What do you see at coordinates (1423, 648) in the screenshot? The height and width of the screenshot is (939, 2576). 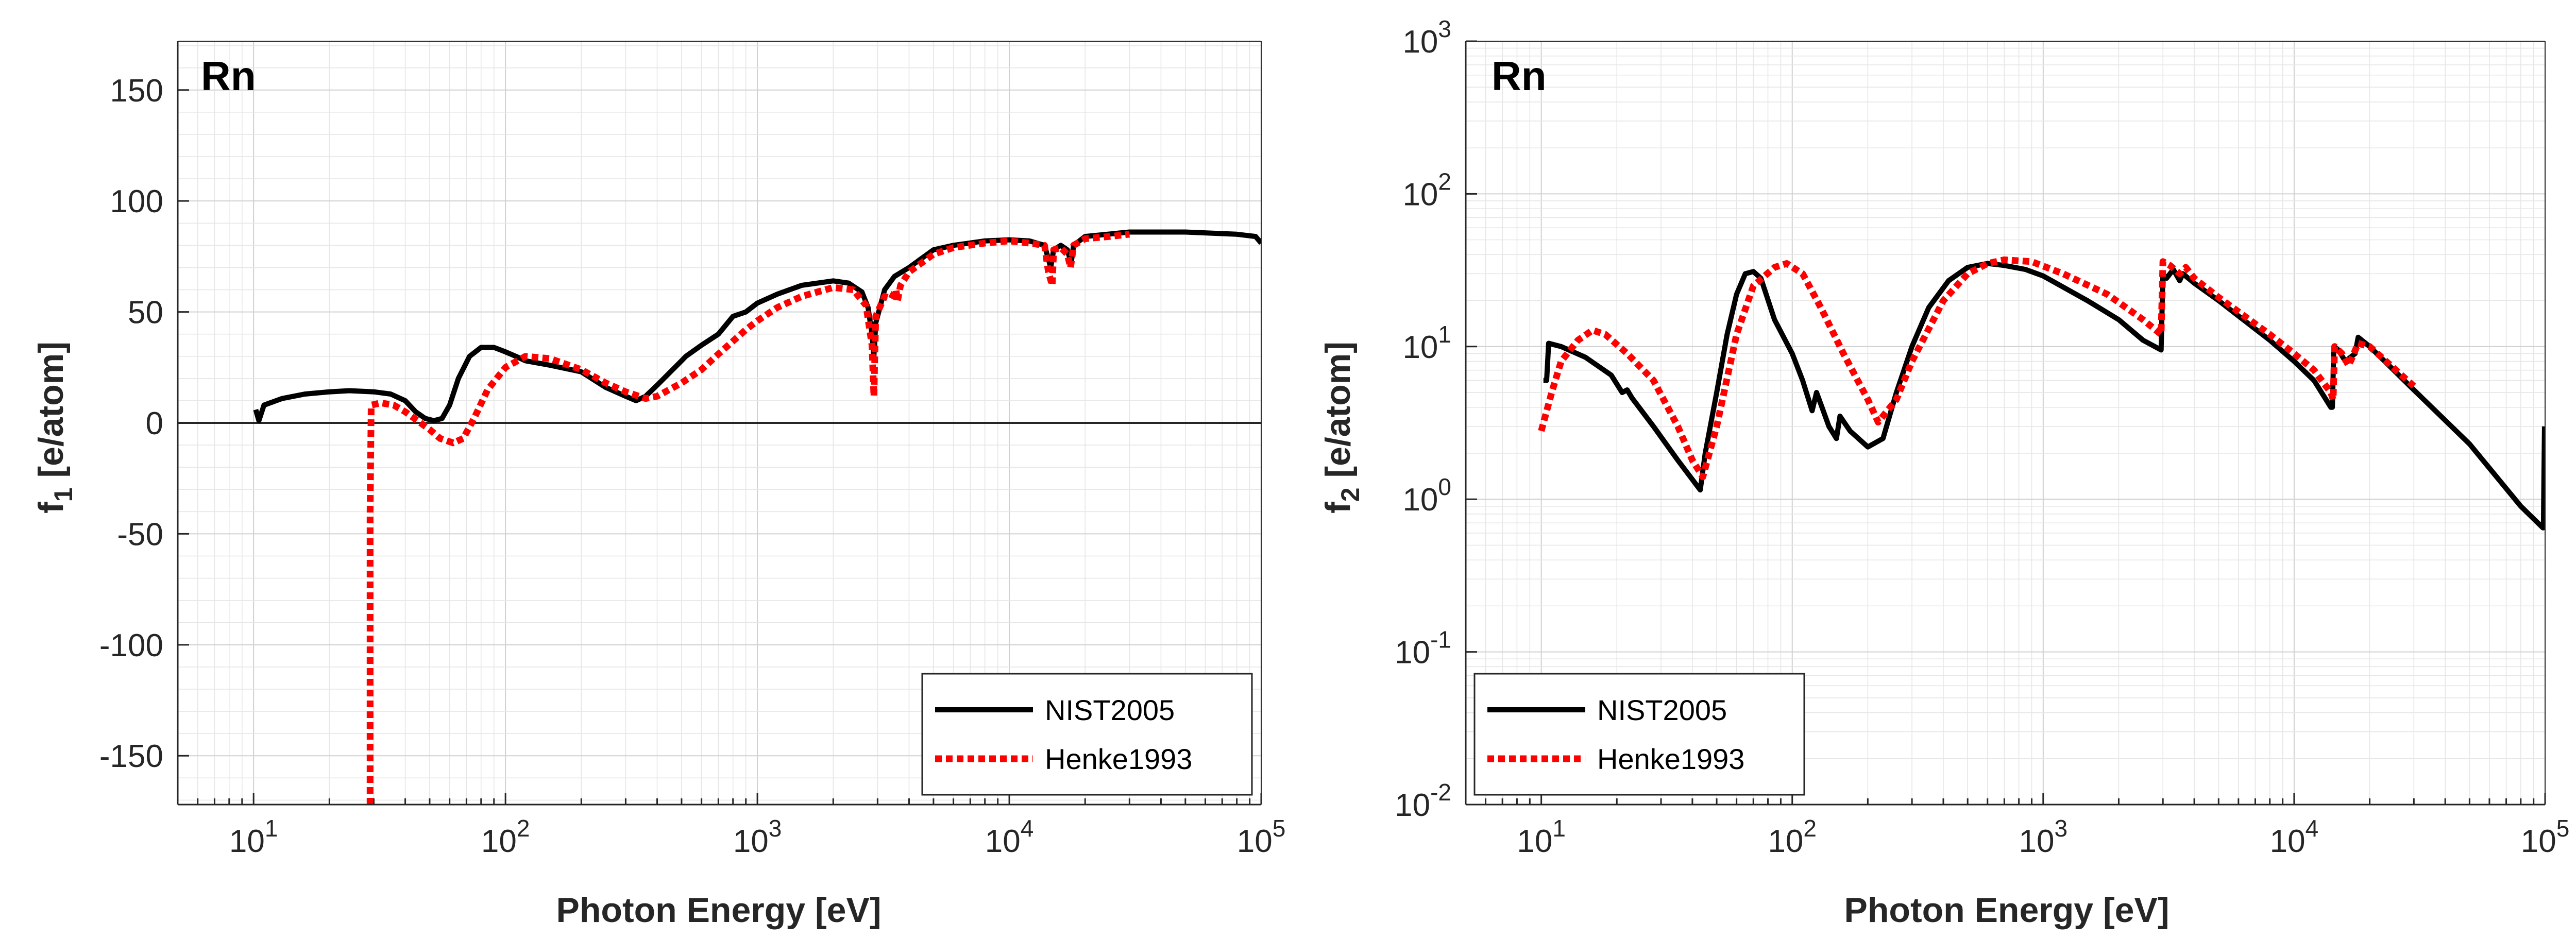 I see `y-tick-label: 10-1` at bounding box center [1423, 648].